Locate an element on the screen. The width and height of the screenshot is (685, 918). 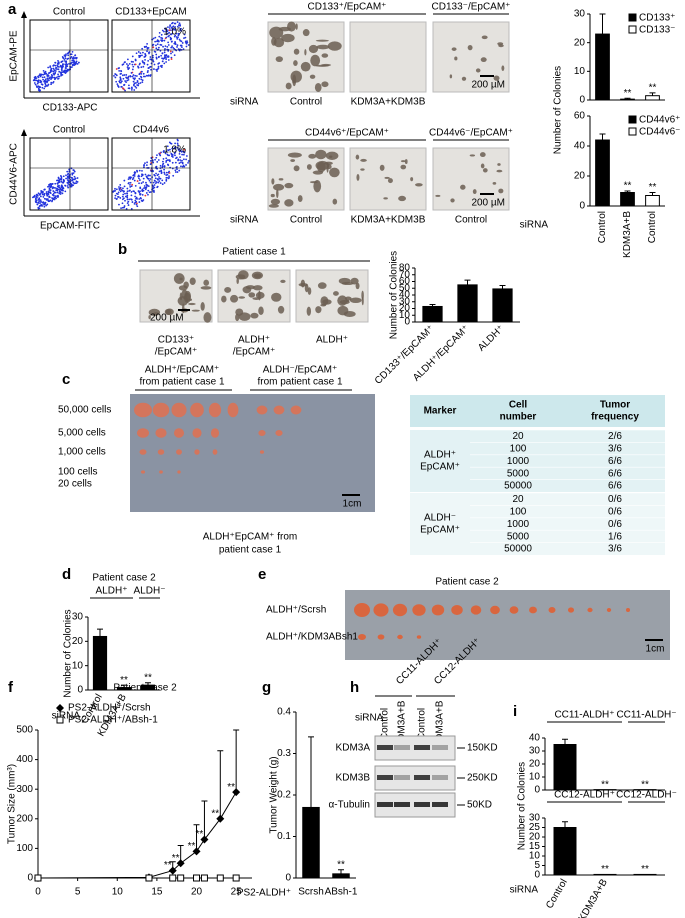
label: Marker is located at coordinates (440, 411).